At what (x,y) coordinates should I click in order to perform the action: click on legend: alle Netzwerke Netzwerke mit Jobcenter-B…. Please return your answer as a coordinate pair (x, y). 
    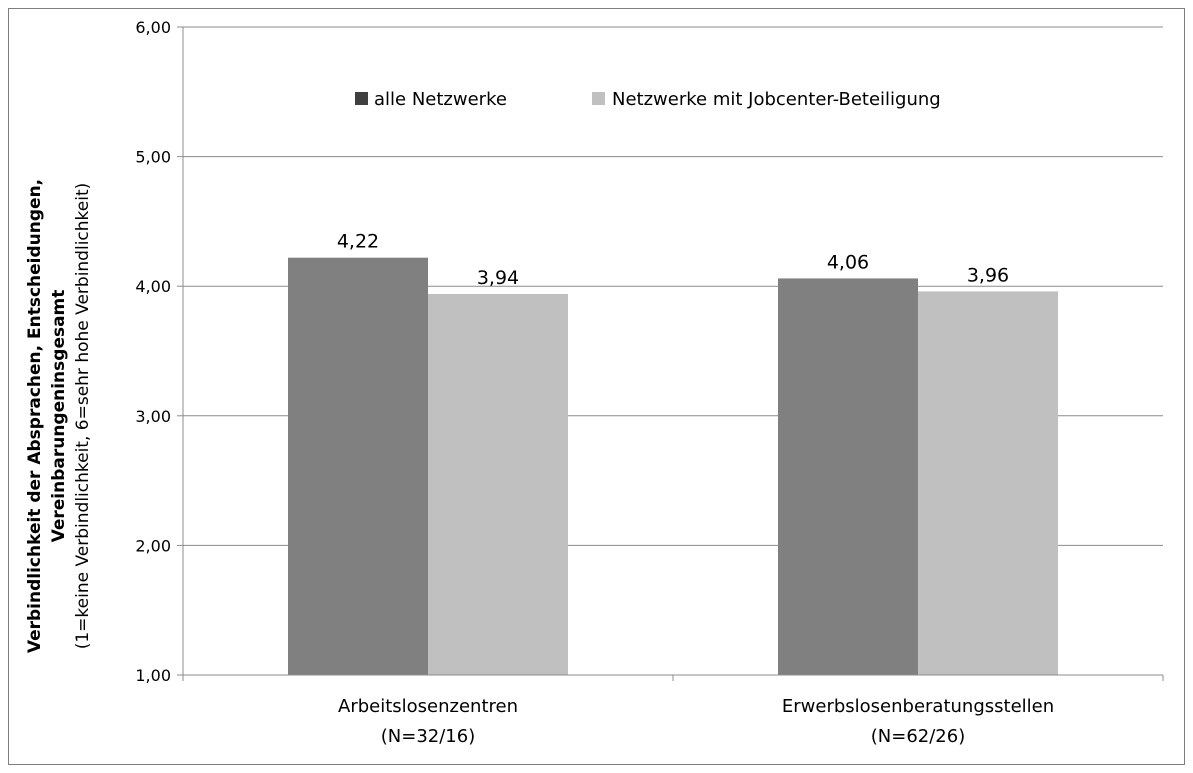
    Looking at the image, I should click on (648, 99).